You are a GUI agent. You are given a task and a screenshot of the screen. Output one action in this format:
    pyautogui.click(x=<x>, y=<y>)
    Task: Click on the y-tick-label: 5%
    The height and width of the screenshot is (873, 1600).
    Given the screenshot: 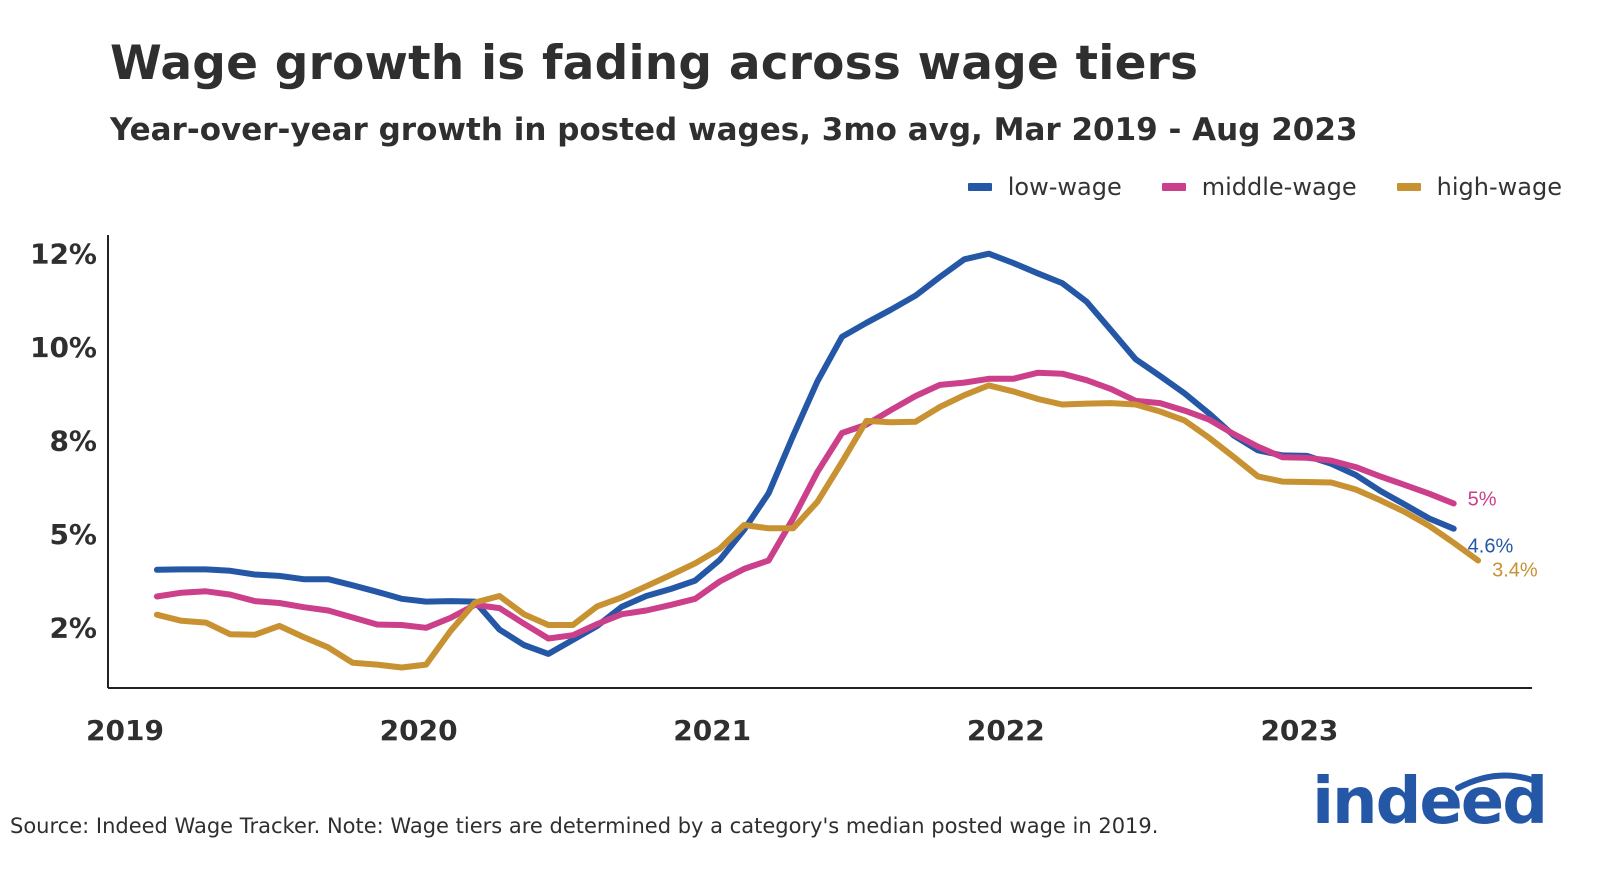 What is the action you would take?
    pyautogui.click(x=73, y=534)
    